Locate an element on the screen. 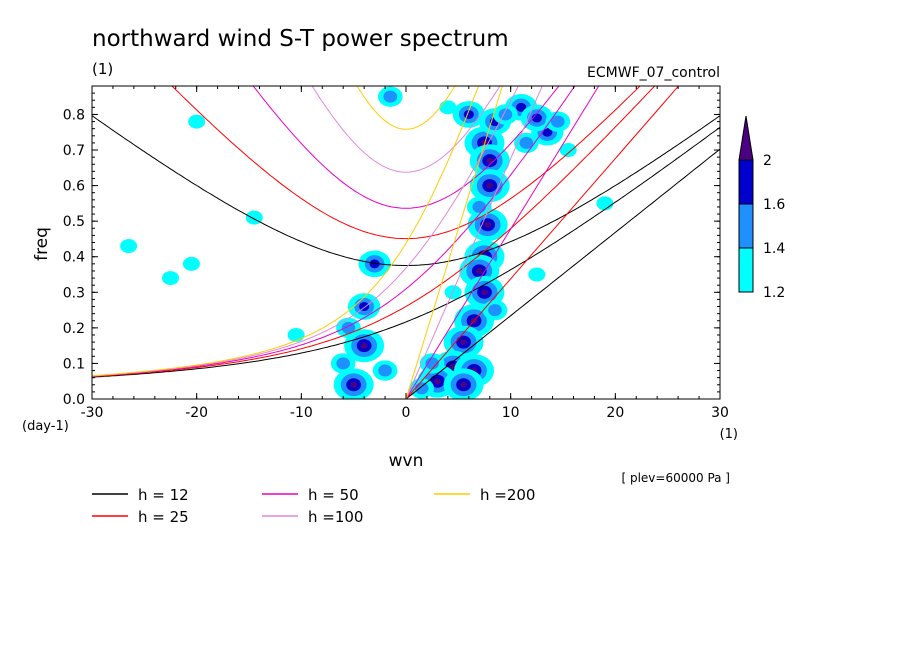 The height and width of the screenshot is (654, 904). x-tick-label-5: 20 is located at coordinates (615, 413).